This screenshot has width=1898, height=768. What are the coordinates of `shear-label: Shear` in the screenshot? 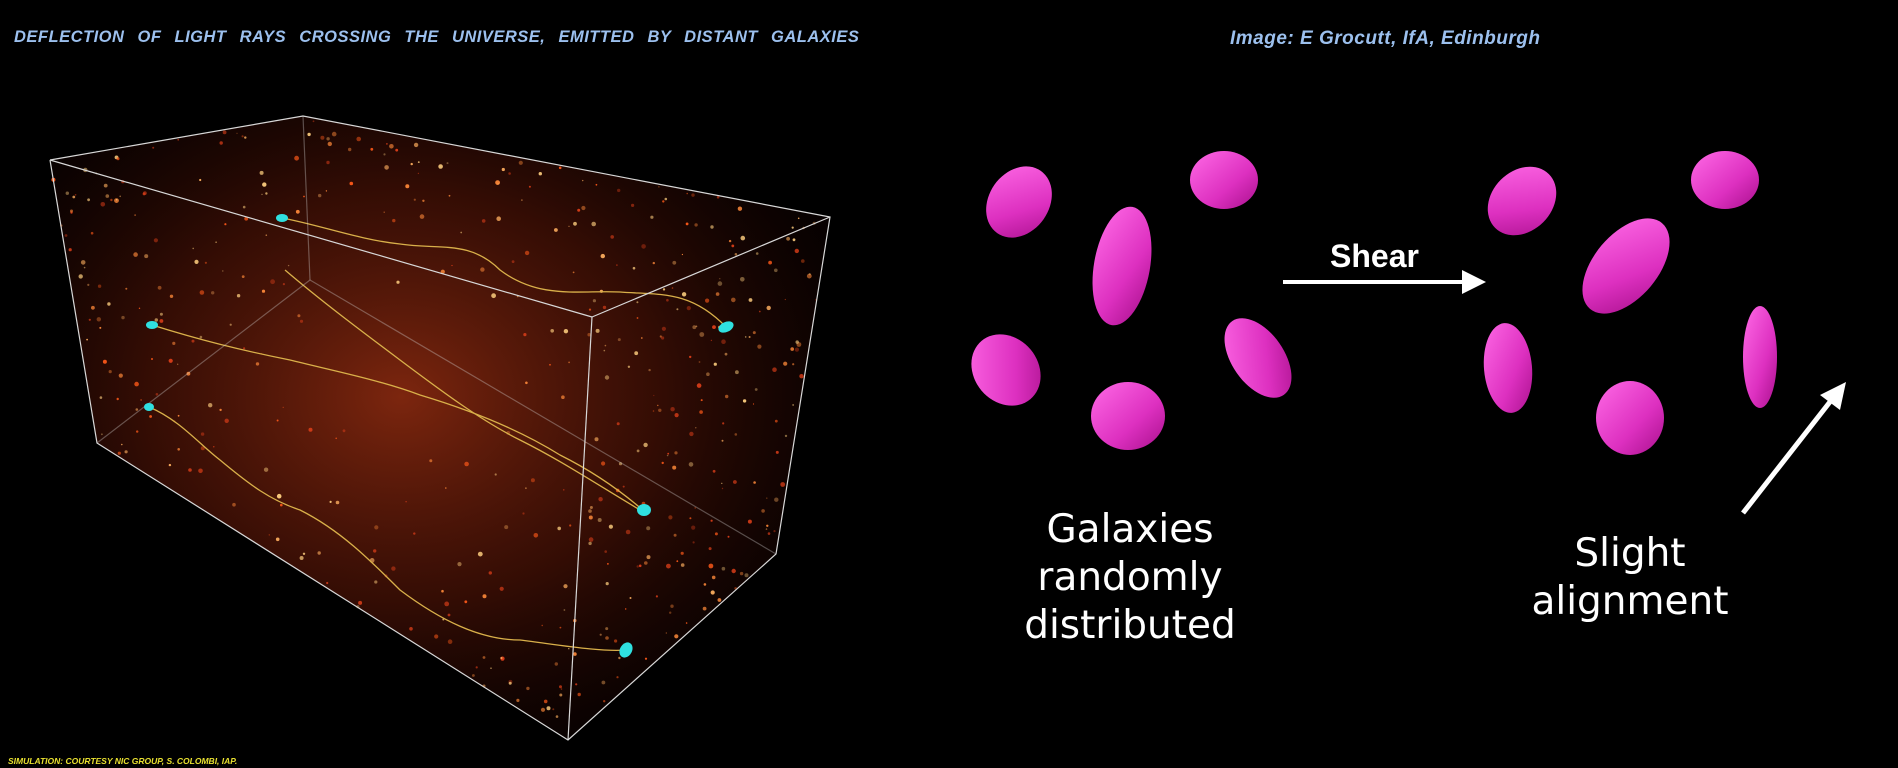 It's located at (1374, 256).